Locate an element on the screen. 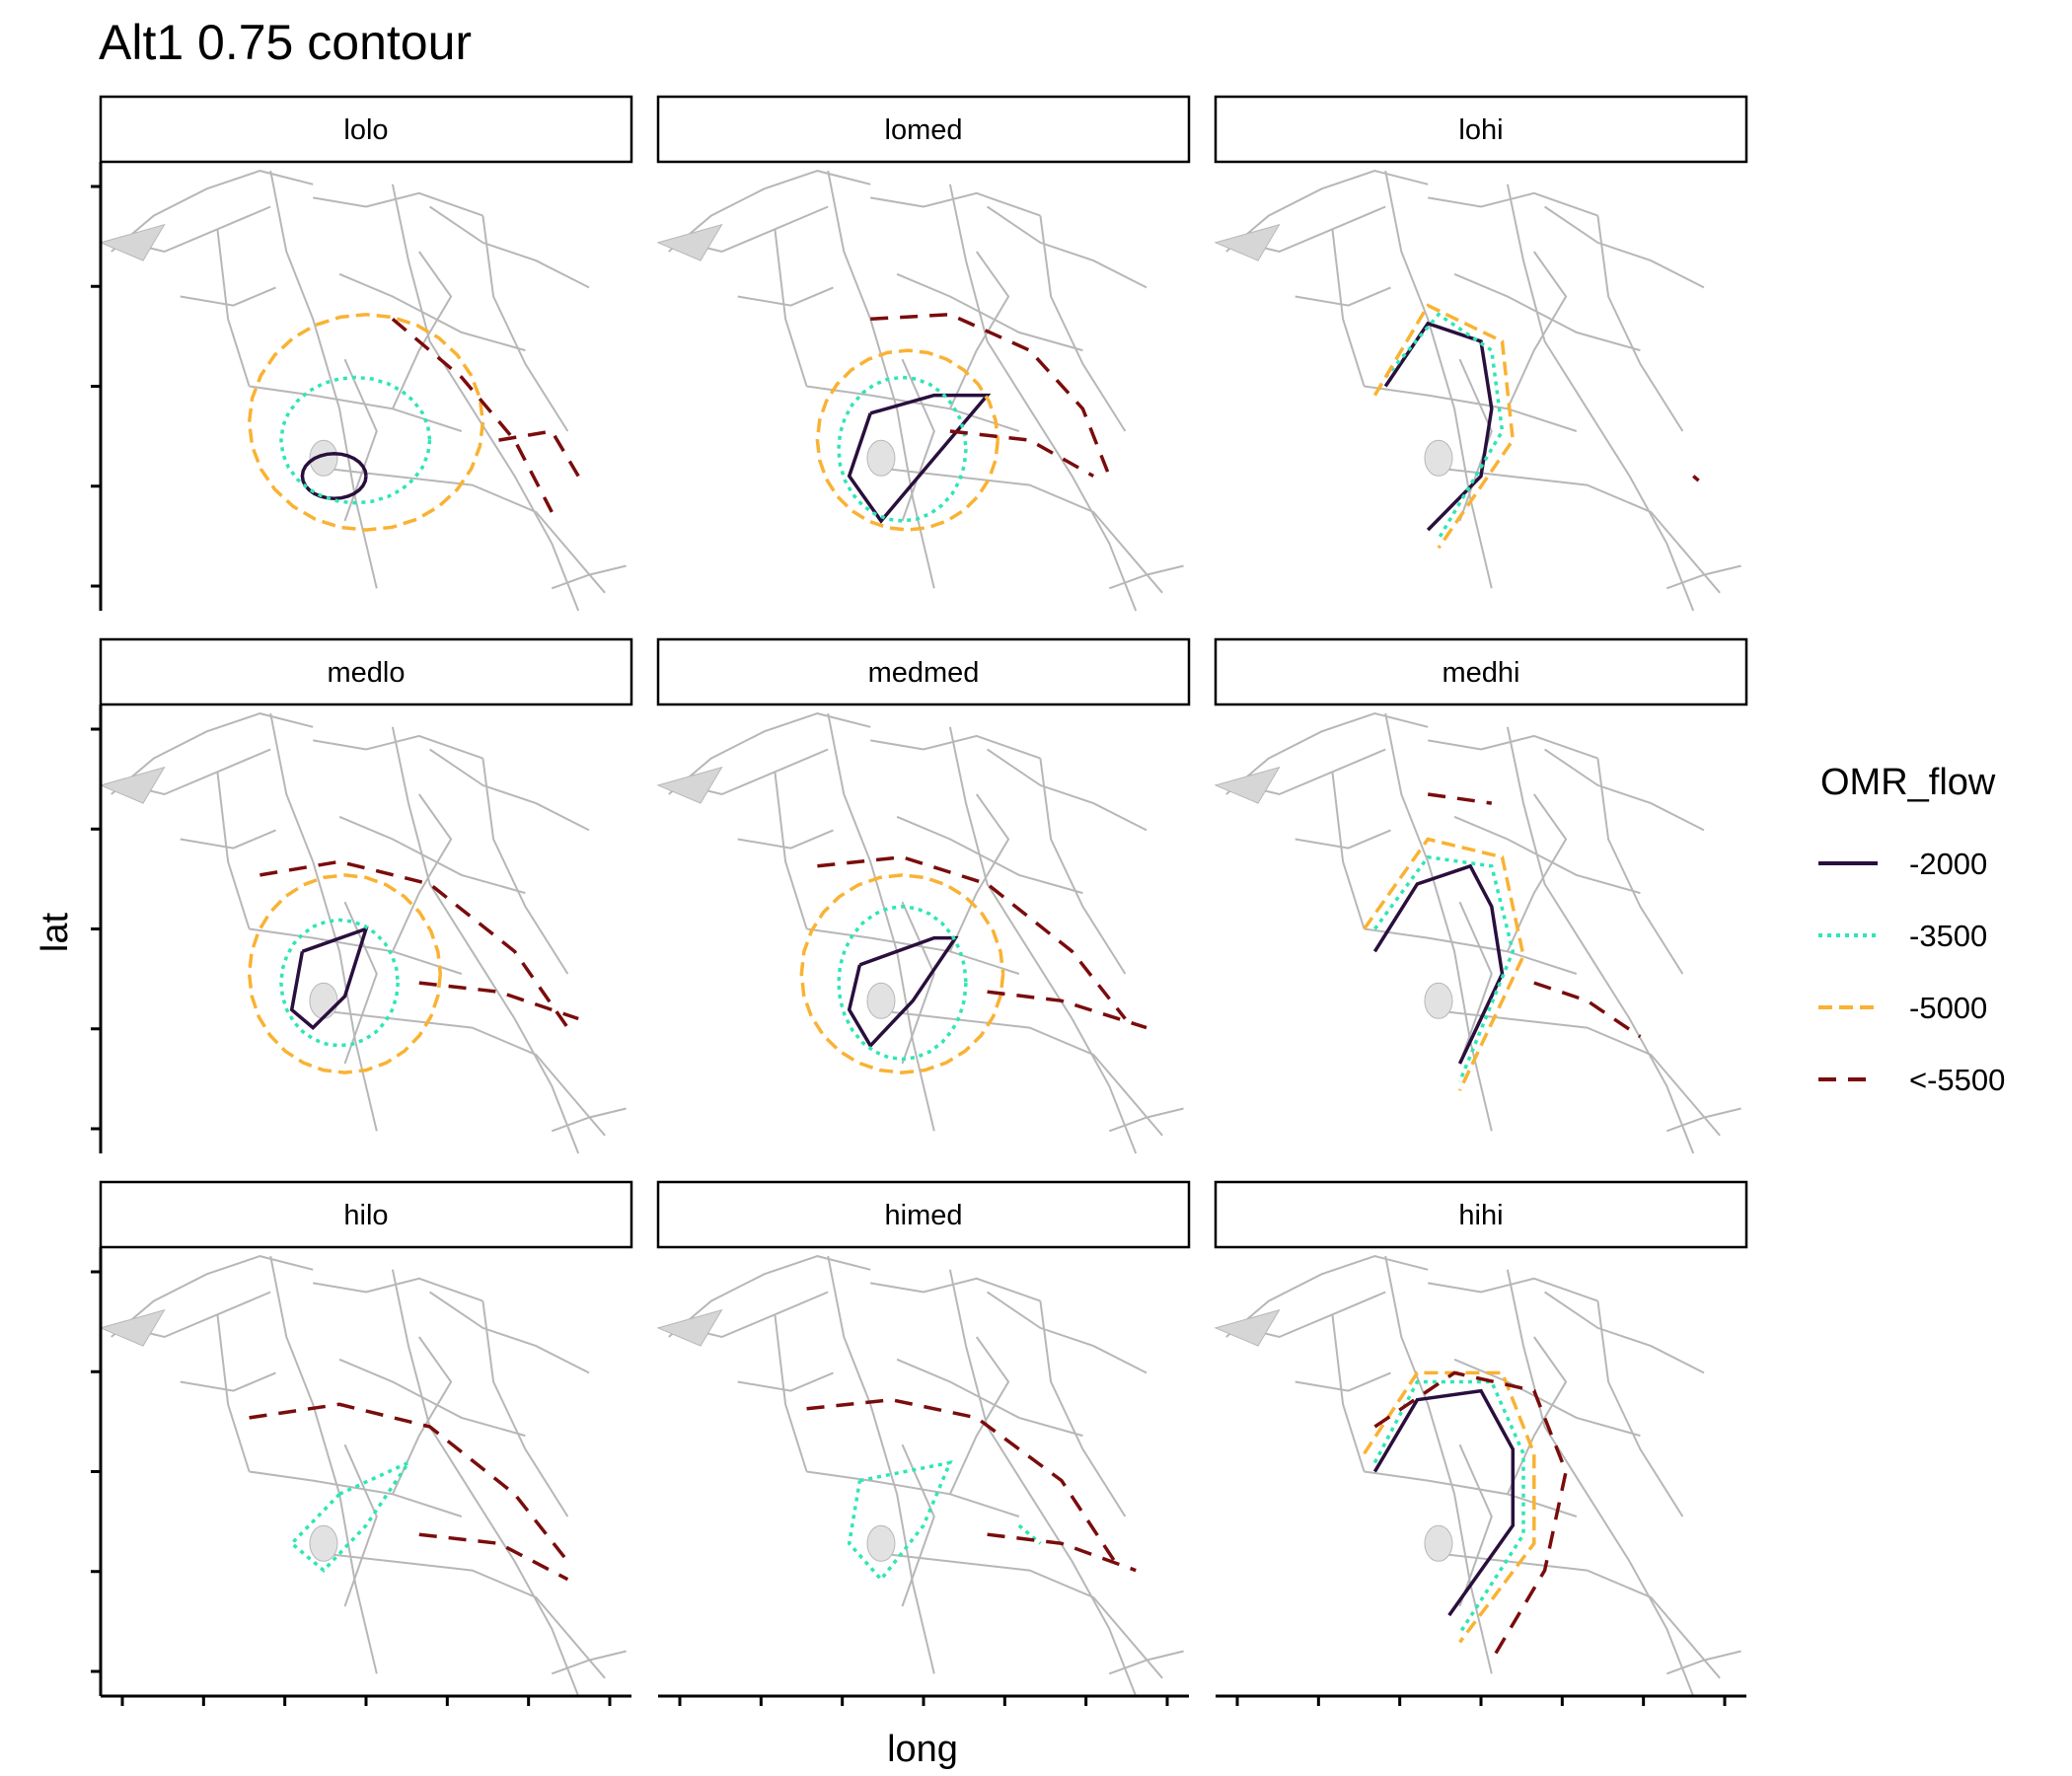 This screenshot has height=1776, width=2072. legend-label: -2000 is located at coordinates (1948, 864).